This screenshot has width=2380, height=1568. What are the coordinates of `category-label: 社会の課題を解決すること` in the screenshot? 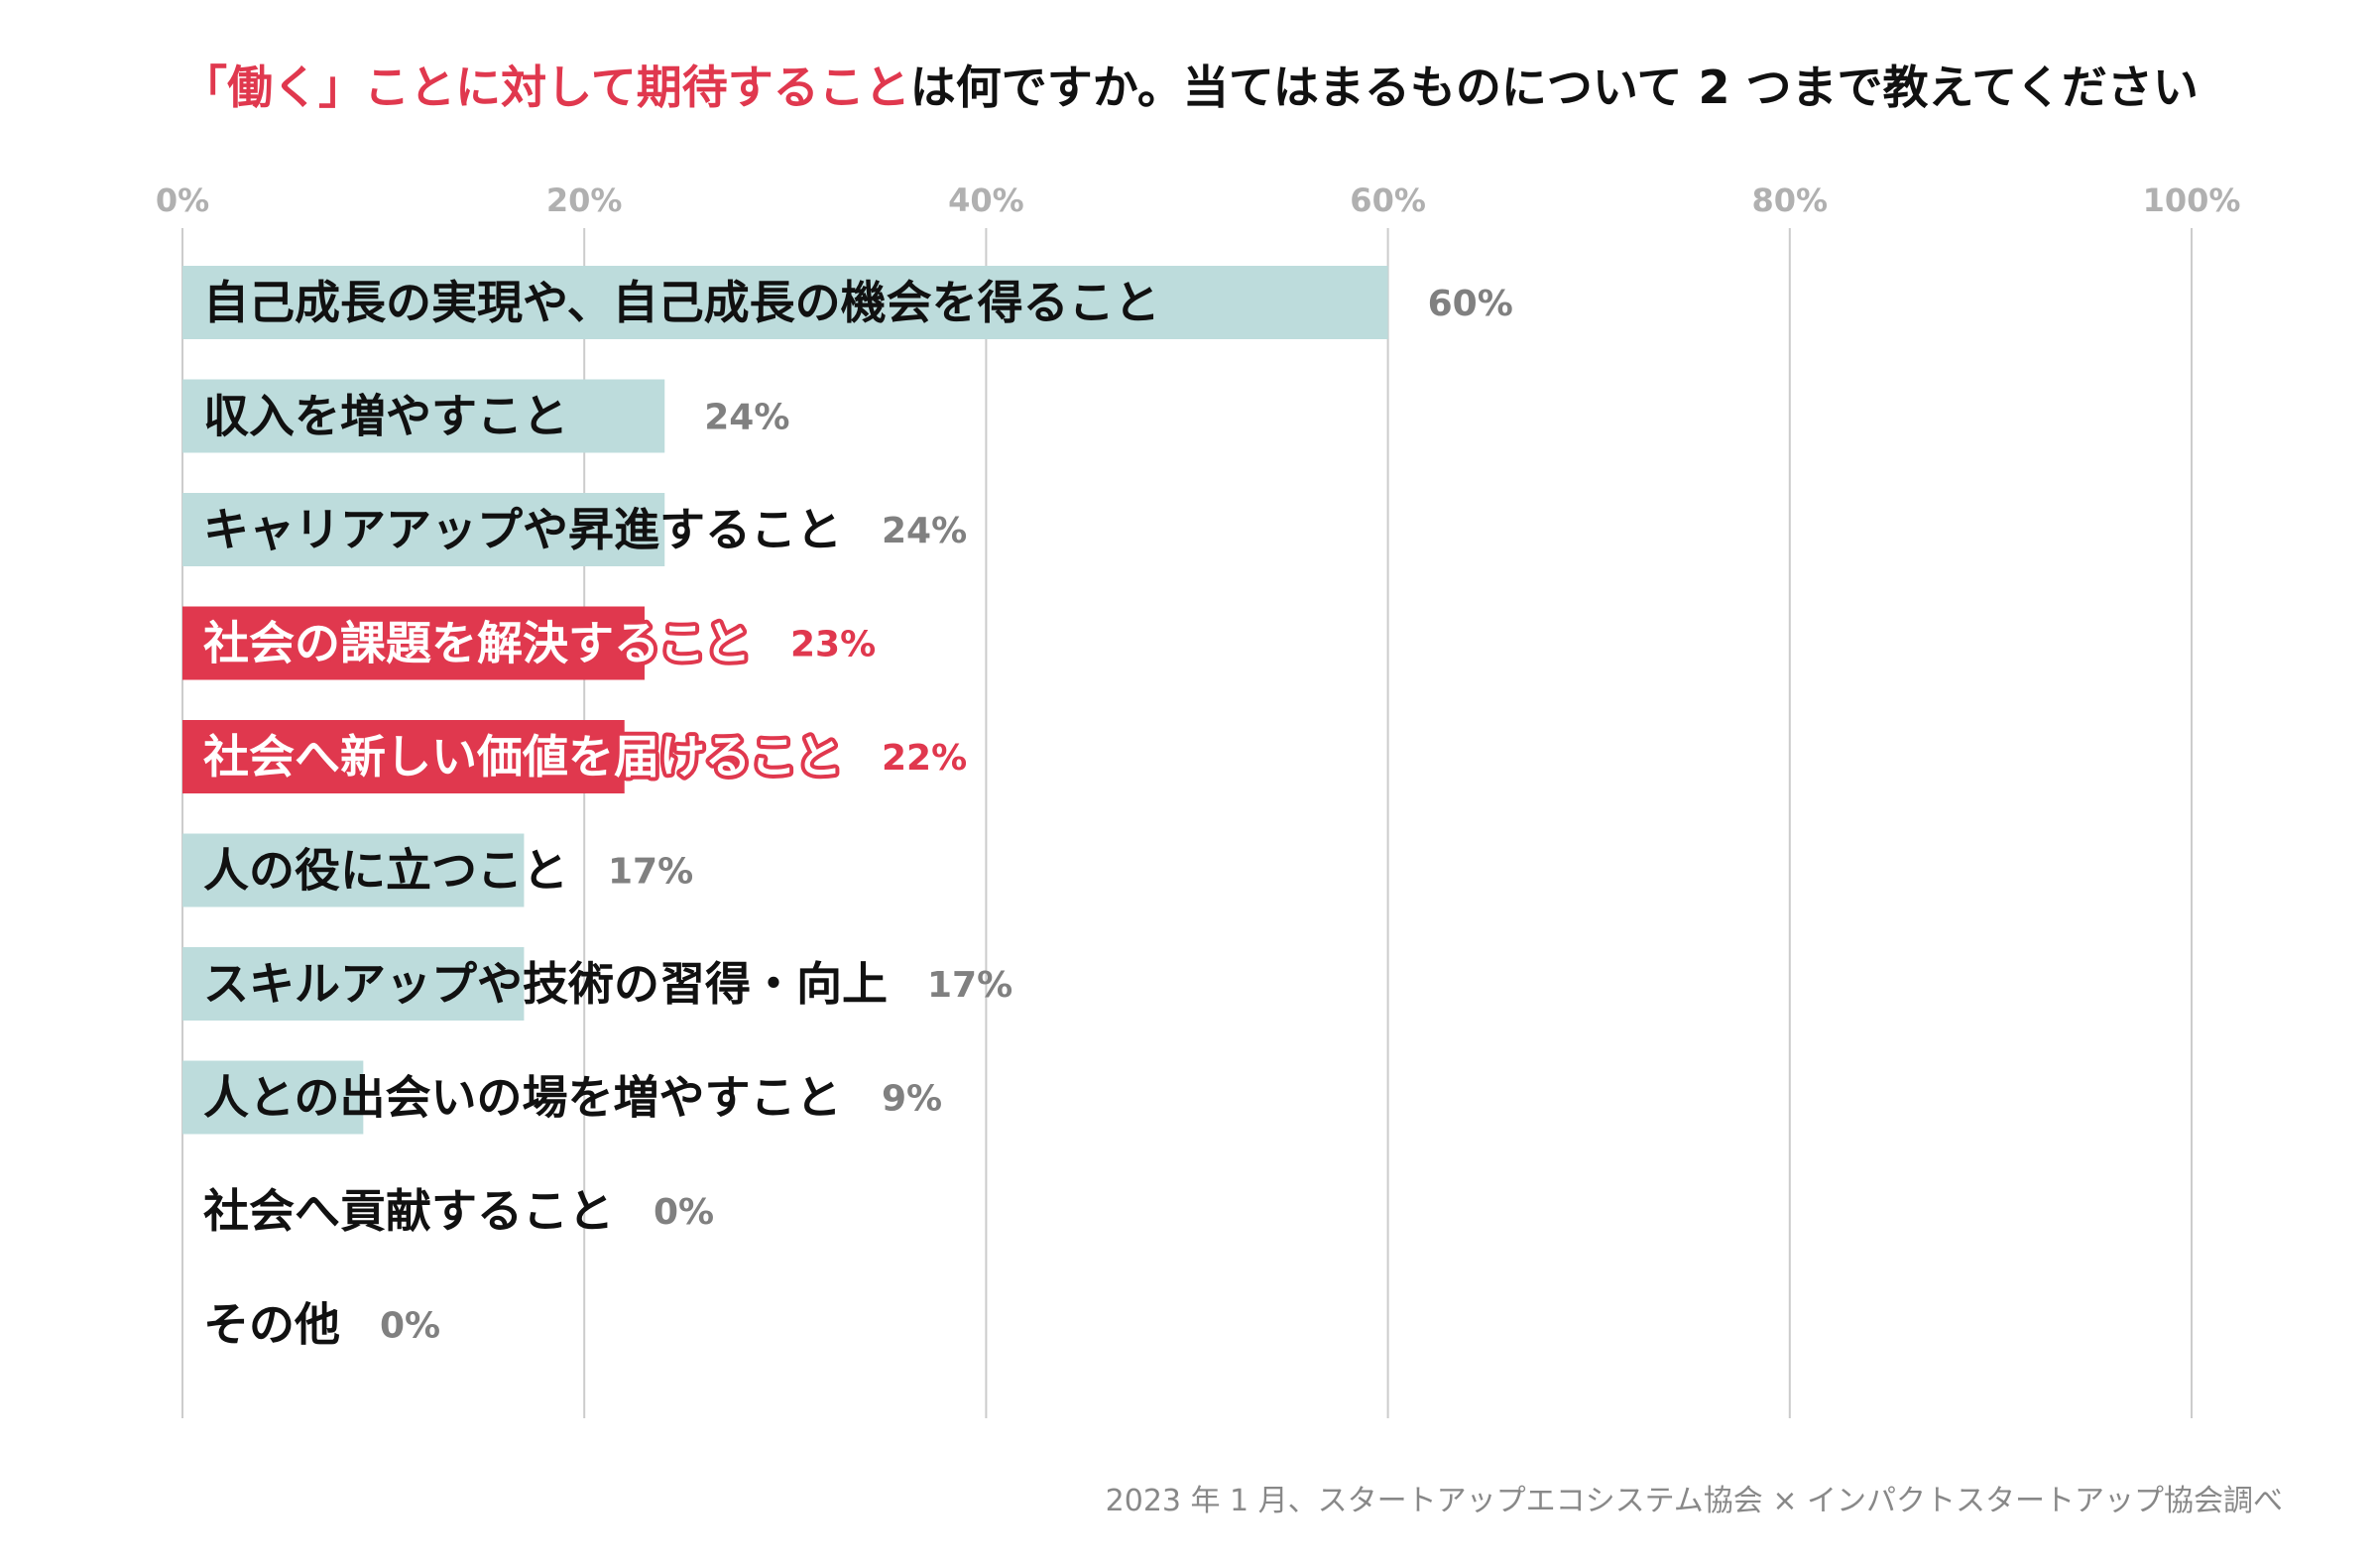 It's located at (477, 643).